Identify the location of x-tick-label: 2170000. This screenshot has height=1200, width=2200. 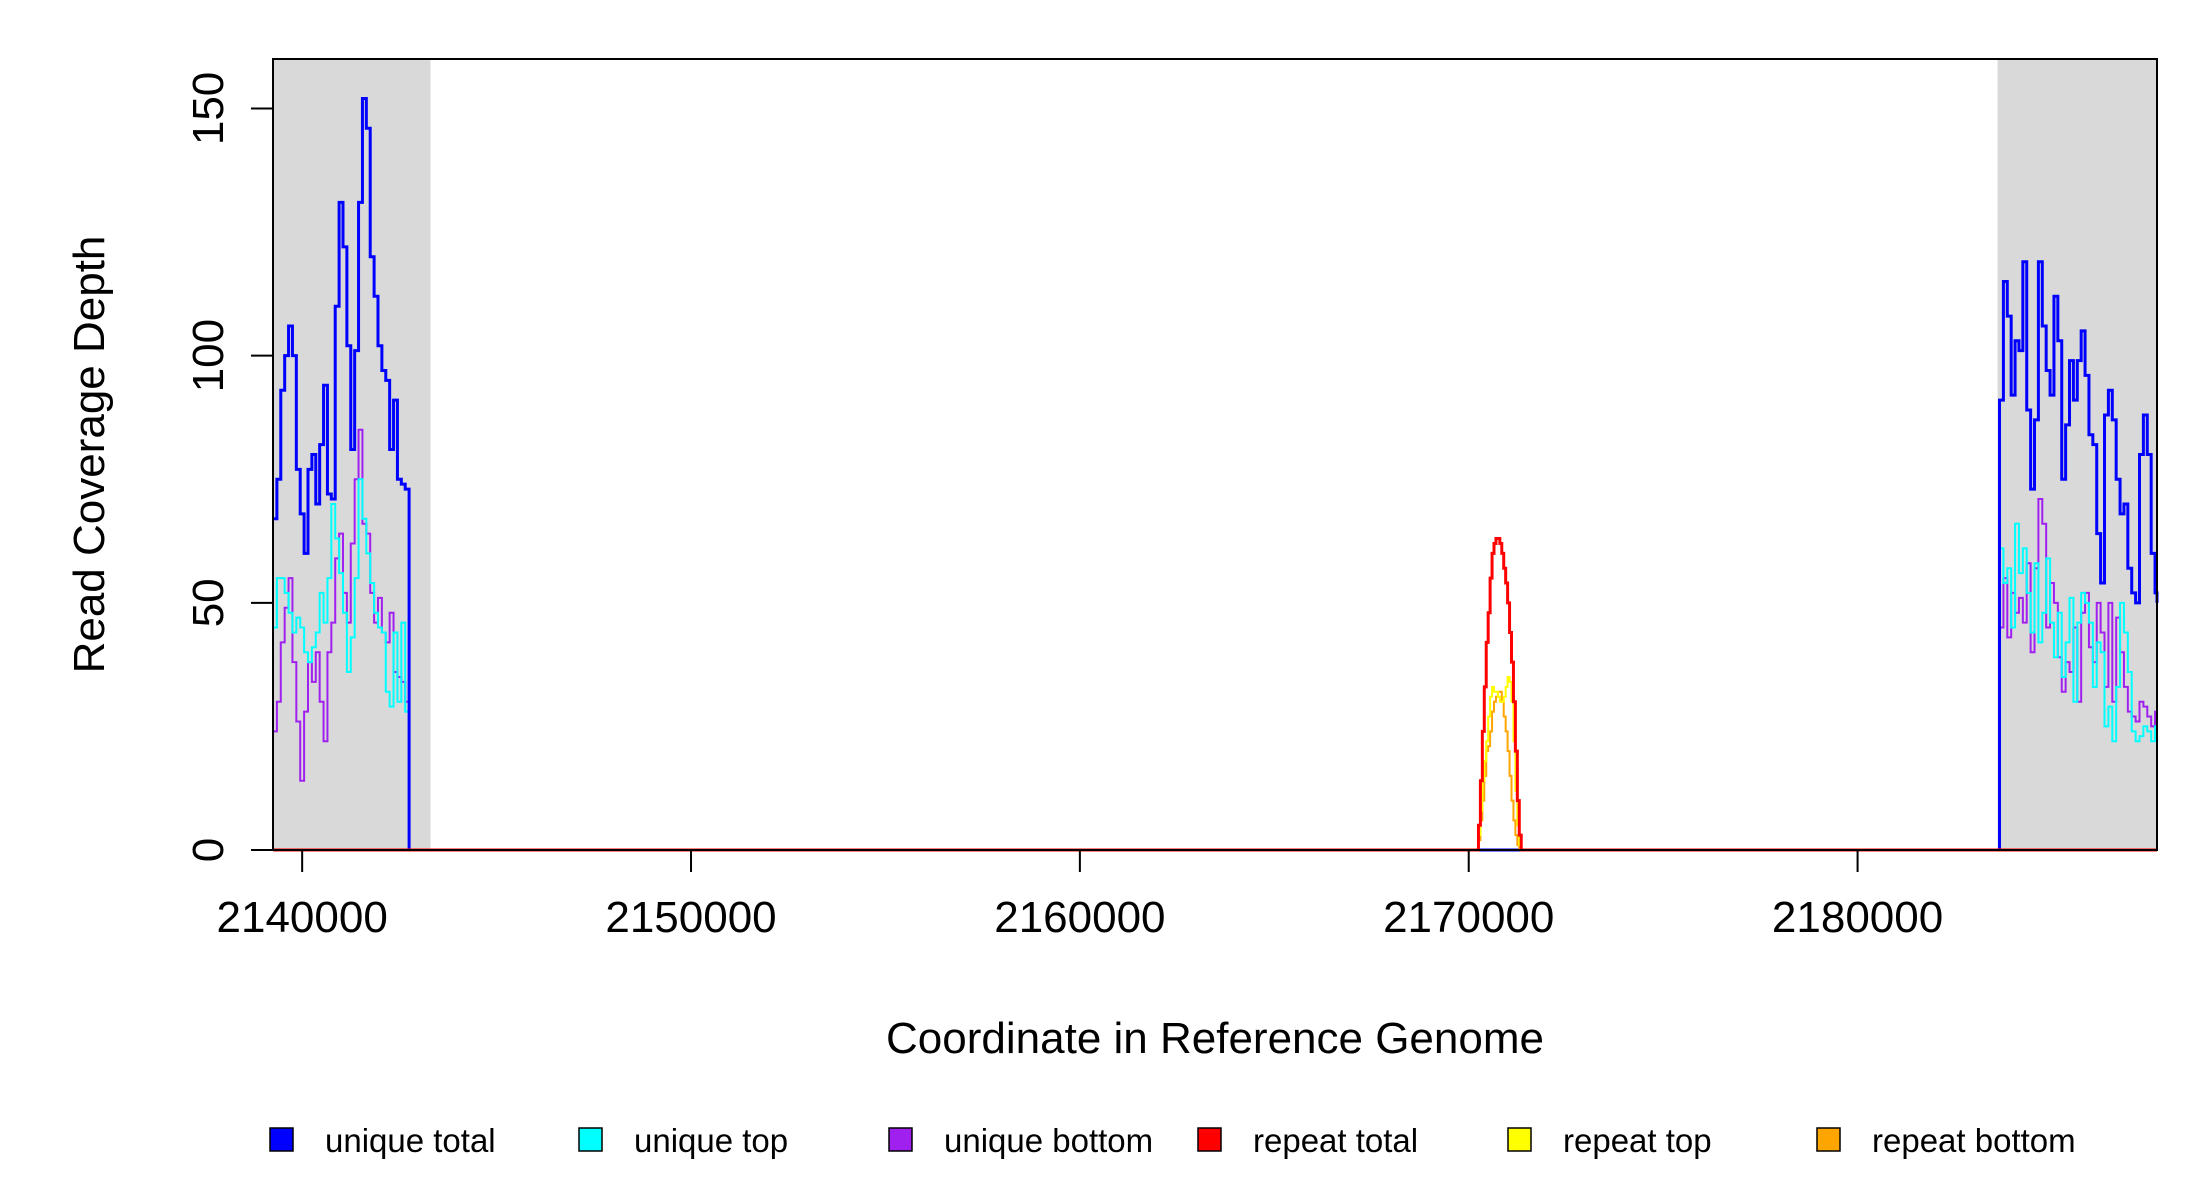
(1468, 917).